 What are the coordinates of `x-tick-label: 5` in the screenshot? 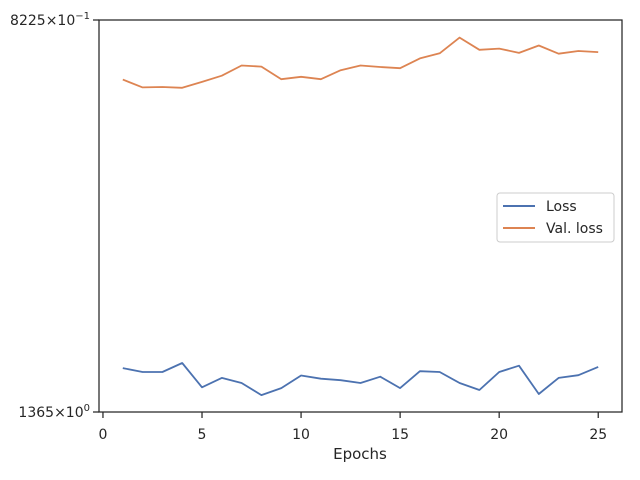 It's located at (202, 435).